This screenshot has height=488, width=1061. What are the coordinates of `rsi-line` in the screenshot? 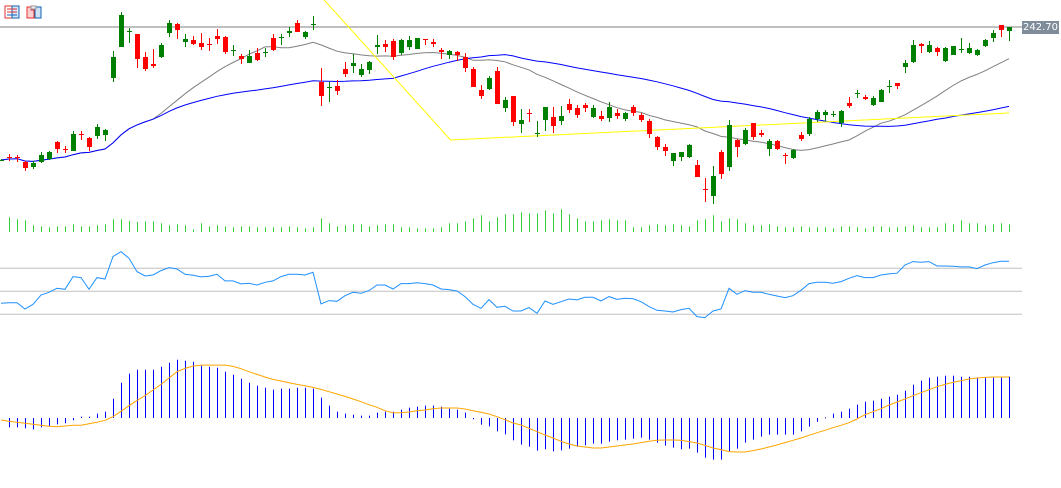 It's located at (504, 284).